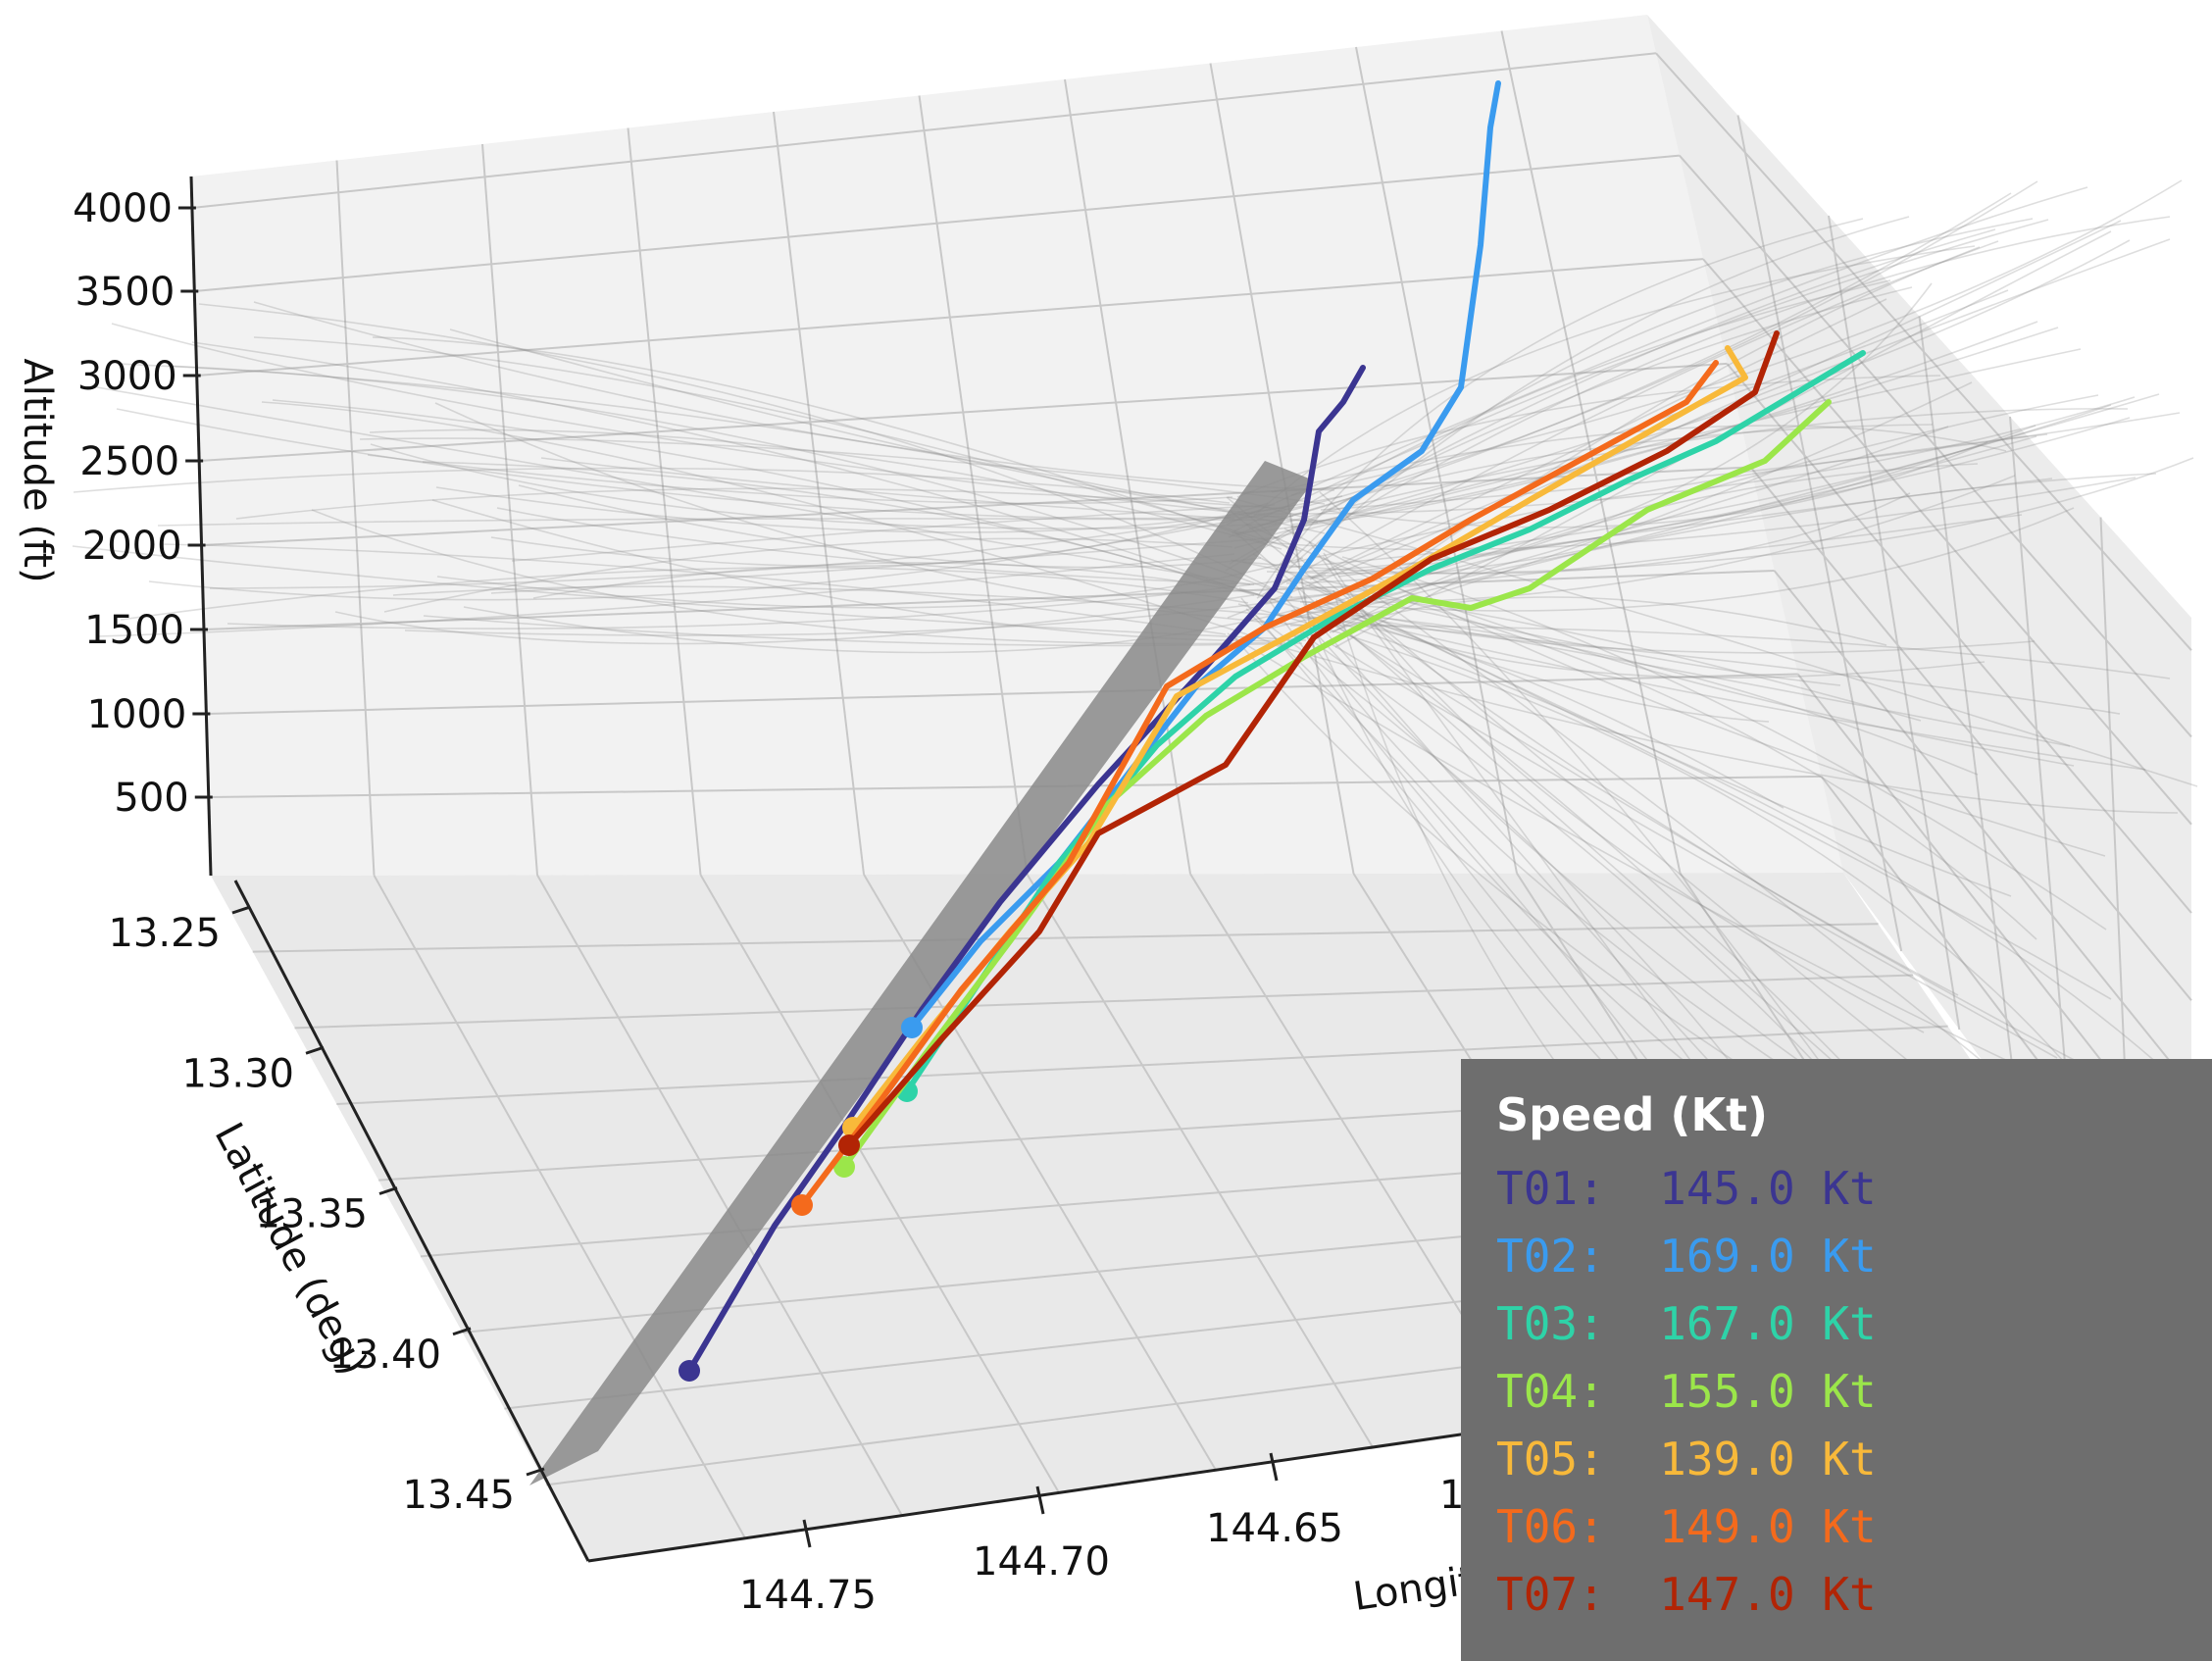 This screenshot has width=2212, height=1661. I want to click on latitude-tick-label: 13.25, so click(164, 934).